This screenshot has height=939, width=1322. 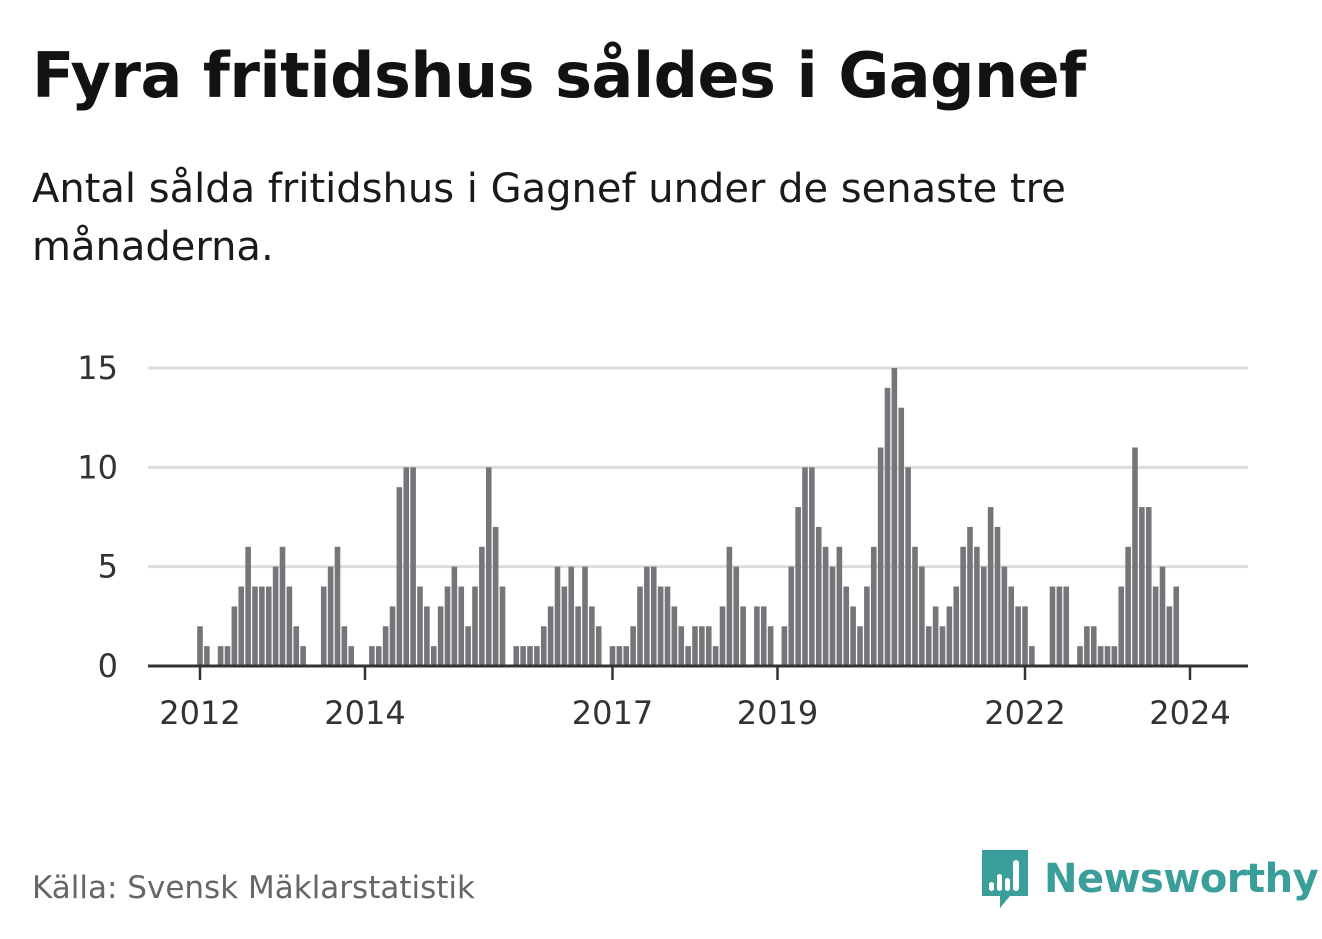 What do you see at coordinates (108, 666) in the screenshot?
I see `y-tick-label: 0` at bounding box center [108, 666].